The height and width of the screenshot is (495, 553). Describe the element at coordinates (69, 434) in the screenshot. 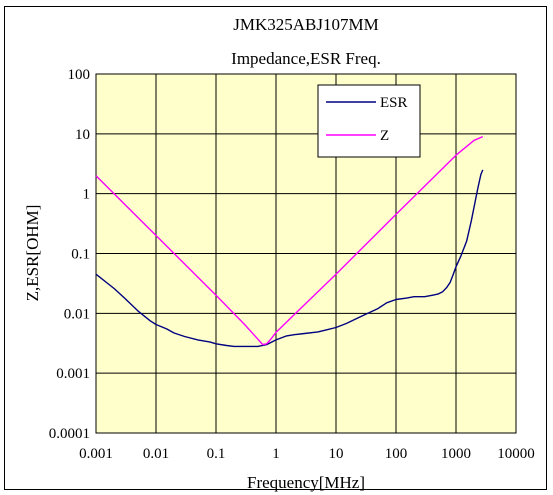

I see `y-tick-label: 0.0001` at that location.